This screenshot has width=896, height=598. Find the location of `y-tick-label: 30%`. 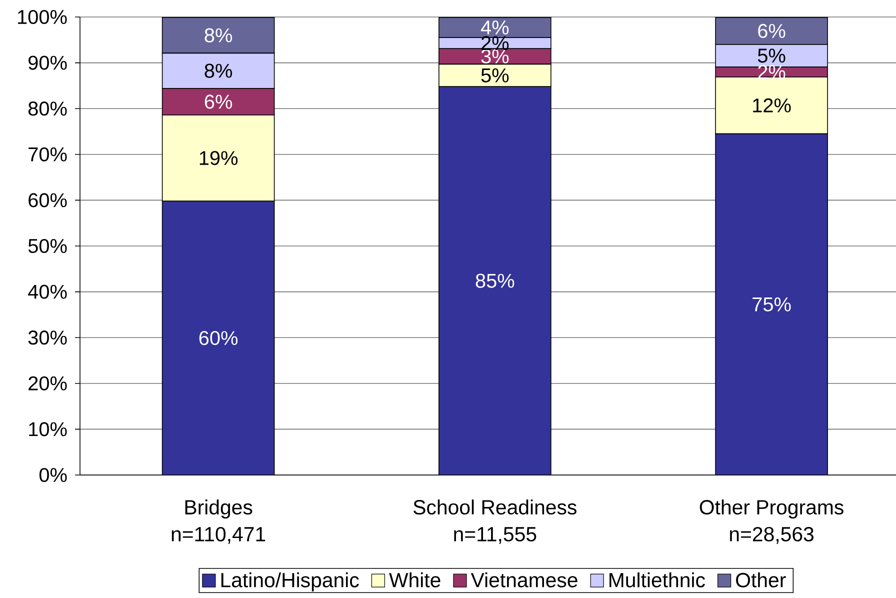

y-tick-label: 30% is located at coordinates (47, 337).